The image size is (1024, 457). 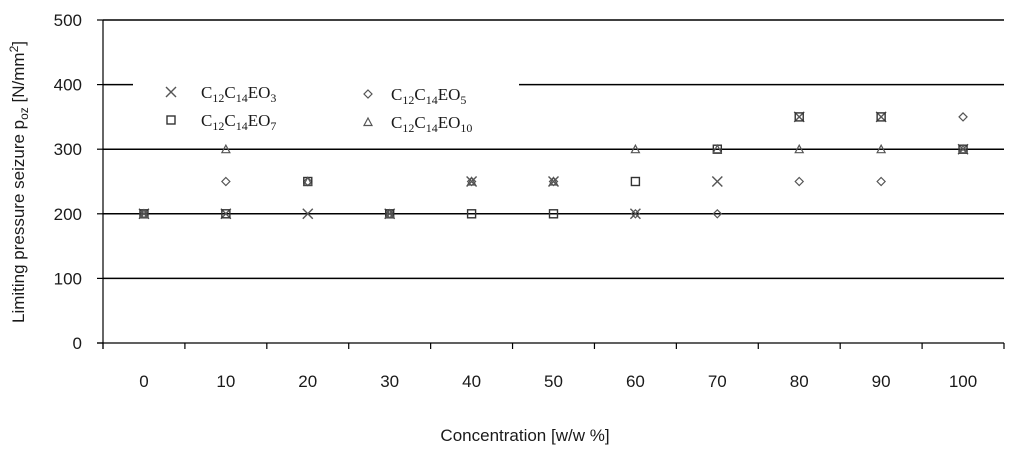 What do you see at coordinates (428, 96) in the screenshot?
I see `legend-label-eo5: C12C14EO5` at bounding box center [428, 96].